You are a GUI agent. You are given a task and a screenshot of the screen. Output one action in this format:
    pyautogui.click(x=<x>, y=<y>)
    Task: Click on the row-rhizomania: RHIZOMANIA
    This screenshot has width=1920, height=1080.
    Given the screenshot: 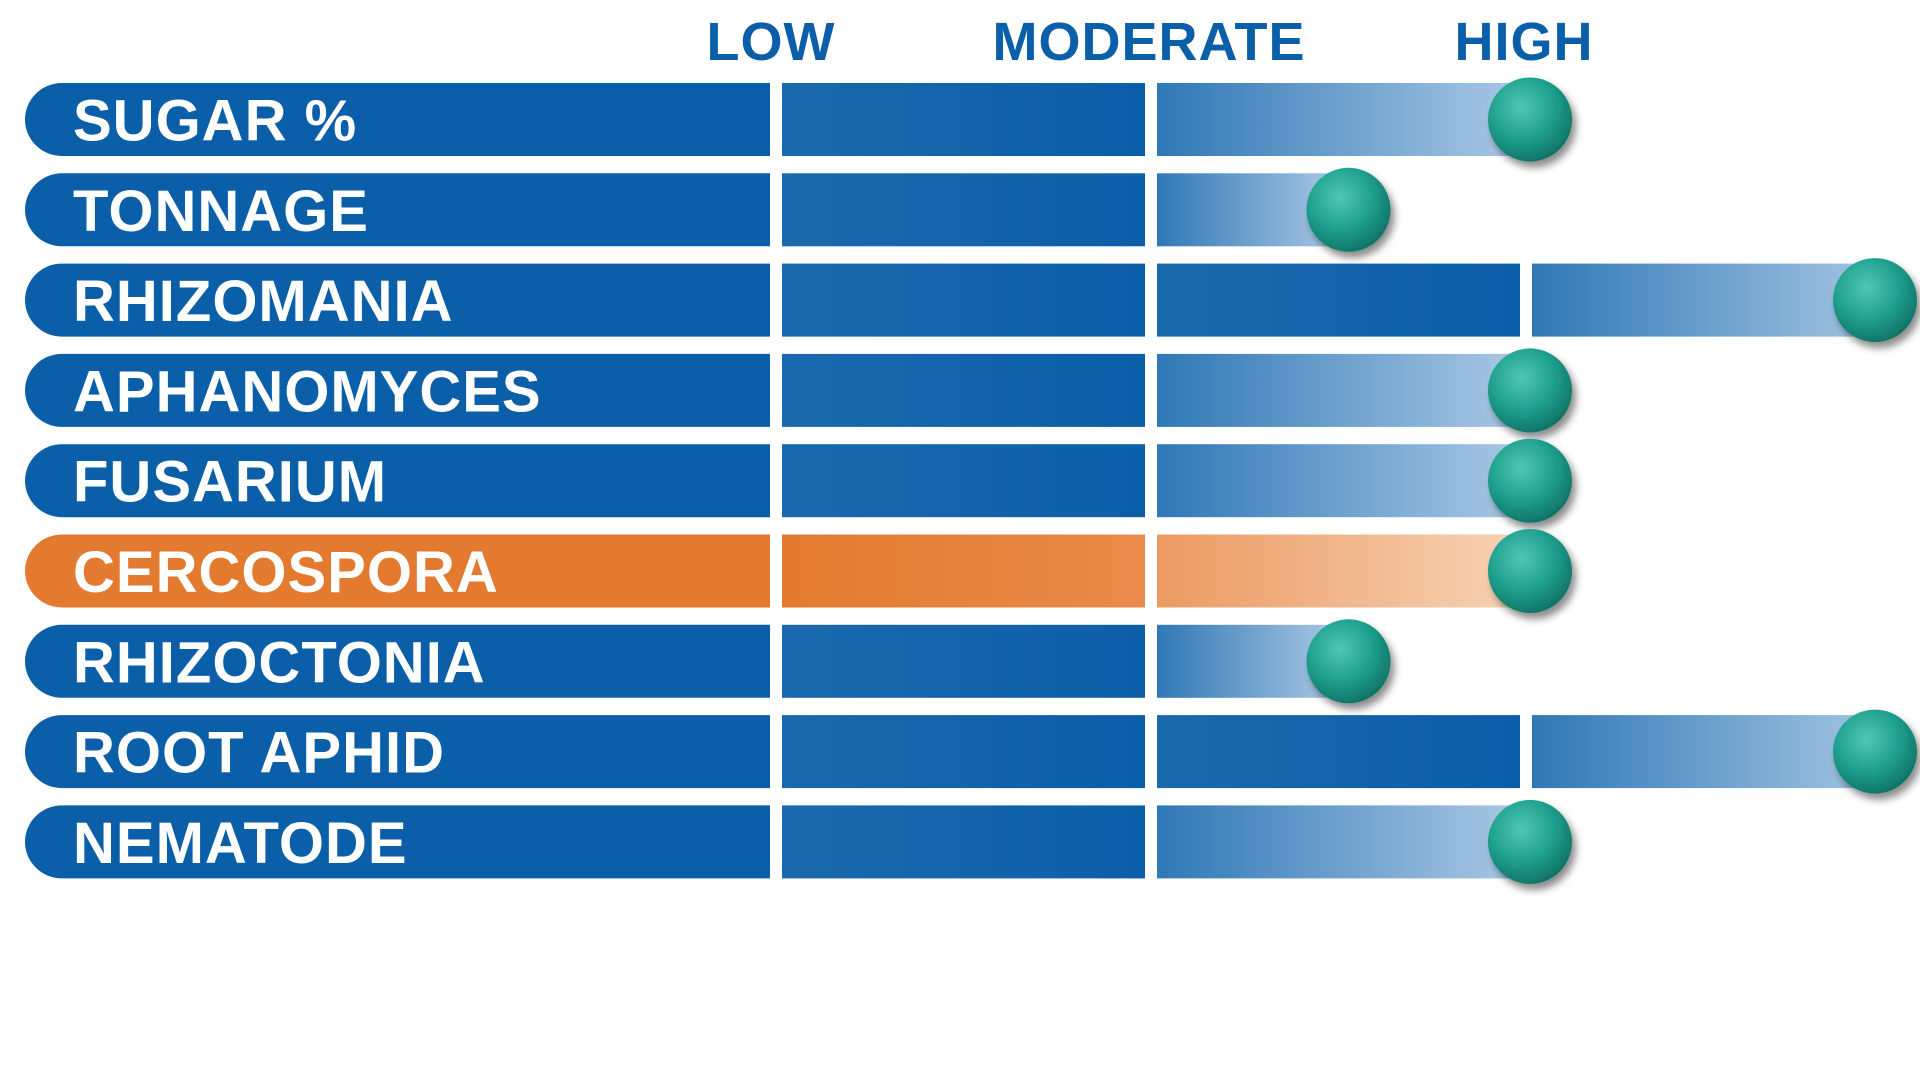 What is the action you would take?
    pyautogui.click(x=971, y=300)
    